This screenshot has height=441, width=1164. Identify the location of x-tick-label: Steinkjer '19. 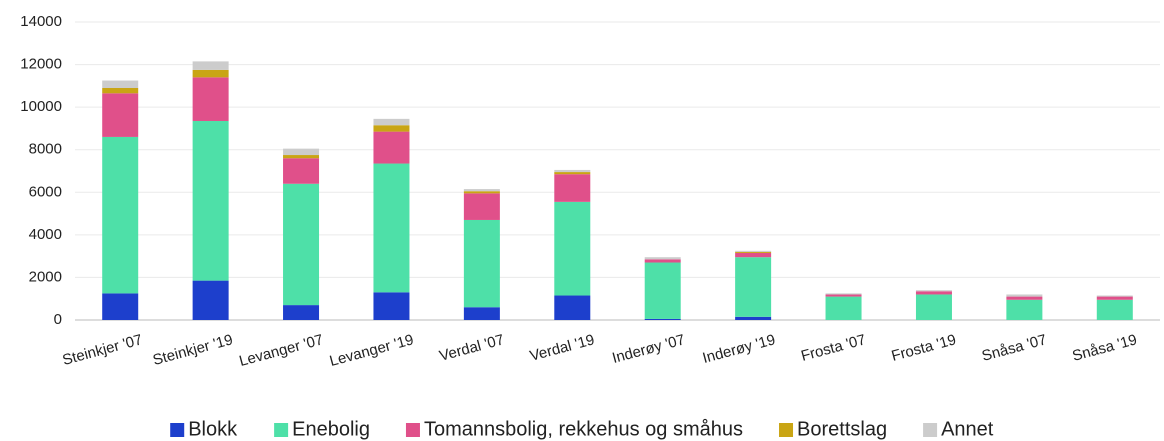
(193, 350).